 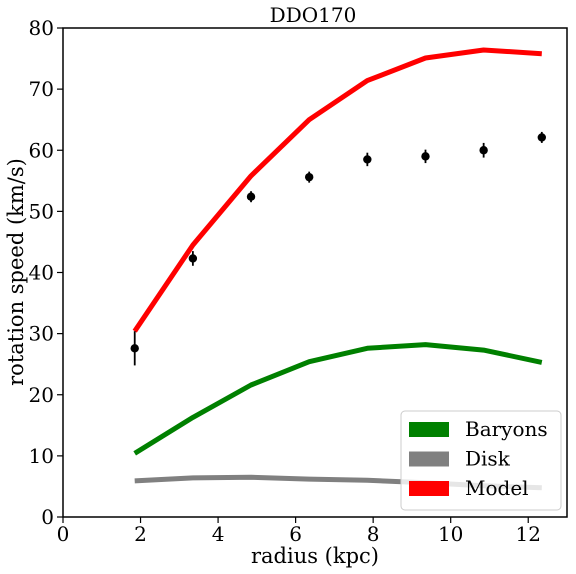 What do you see at coordinates (41, 89) in the screenshot?
I see `y-tick-label: 70` at bounding box center [41, 89].